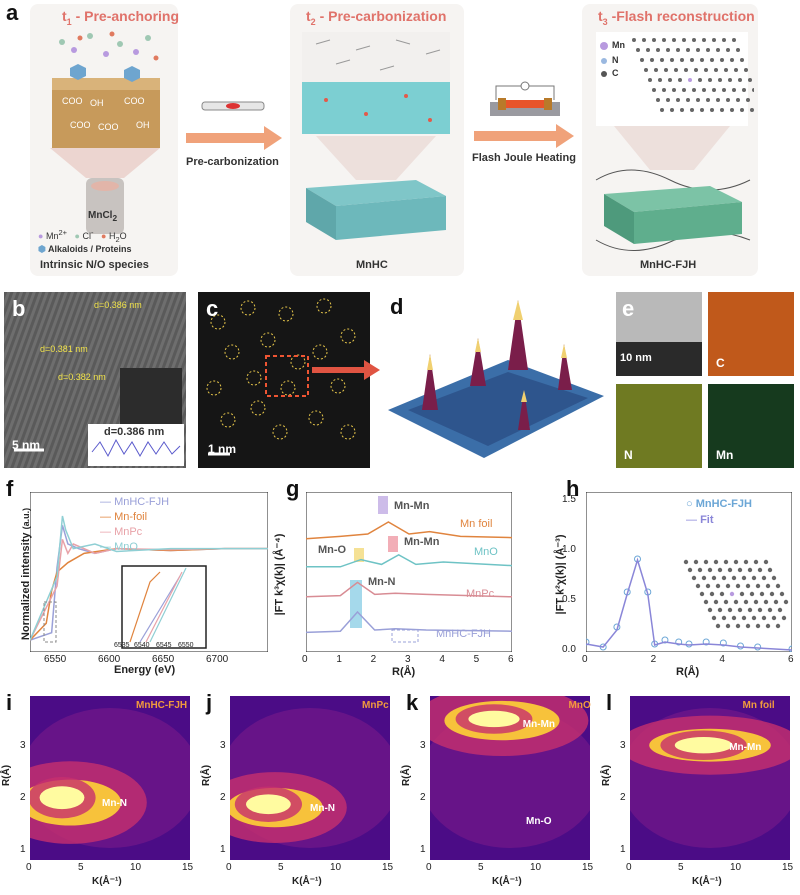 This screenshot has height=895, width=800. I want to click on wt-ylabel-i: R(Å), so click(7, 775).